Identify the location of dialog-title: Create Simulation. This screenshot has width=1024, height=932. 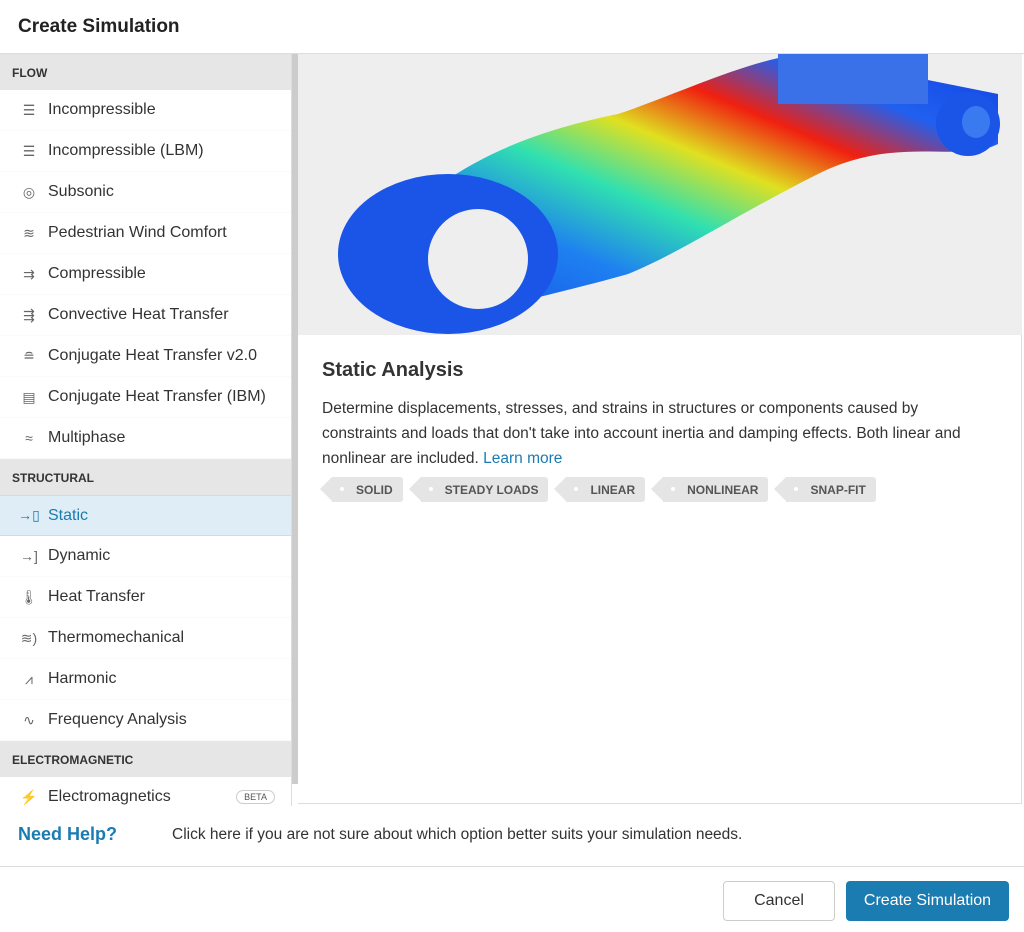
(99, 26).